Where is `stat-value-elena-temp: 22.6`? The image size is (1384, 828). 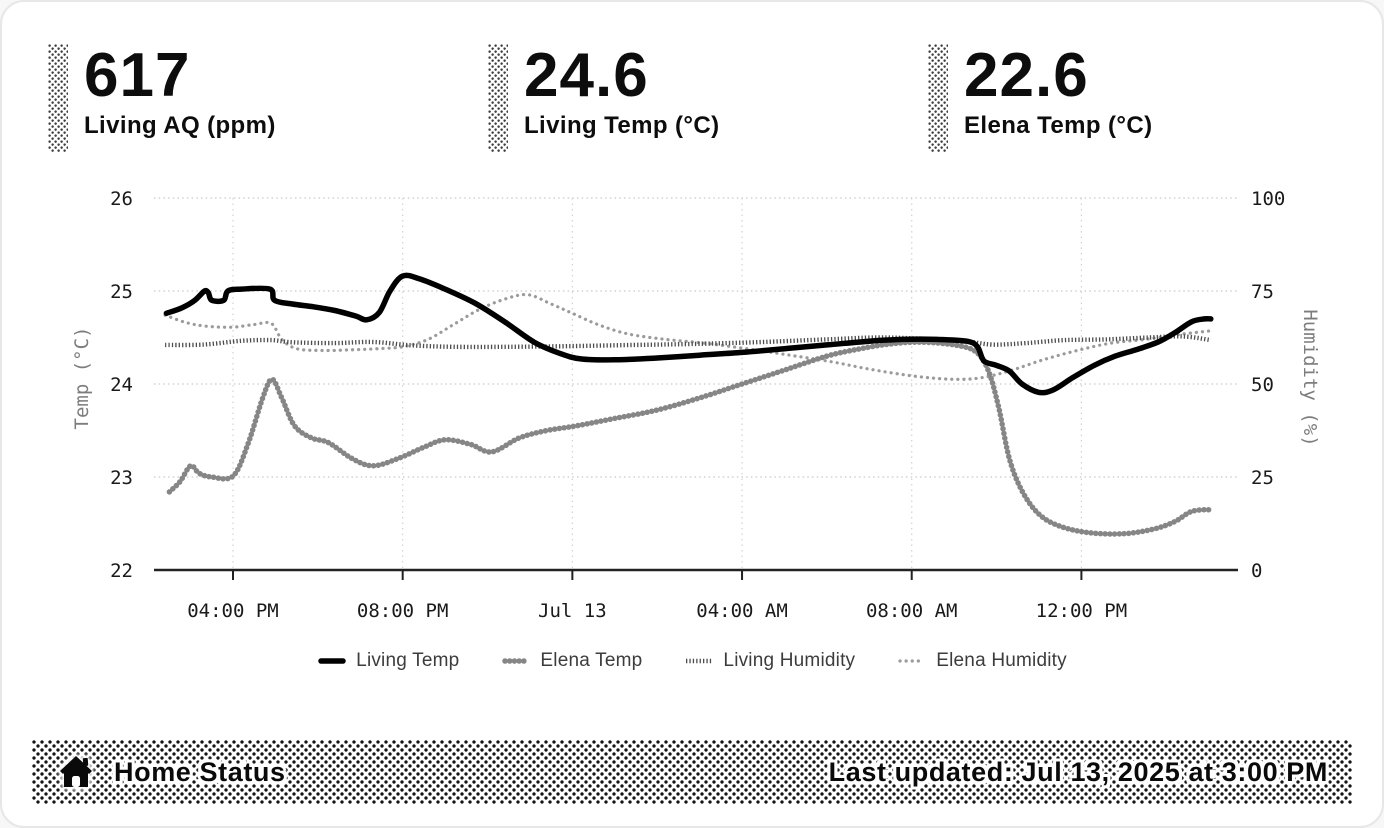 stat-value-elena-temp: 22.6 is located at coordinates (1026, 75).